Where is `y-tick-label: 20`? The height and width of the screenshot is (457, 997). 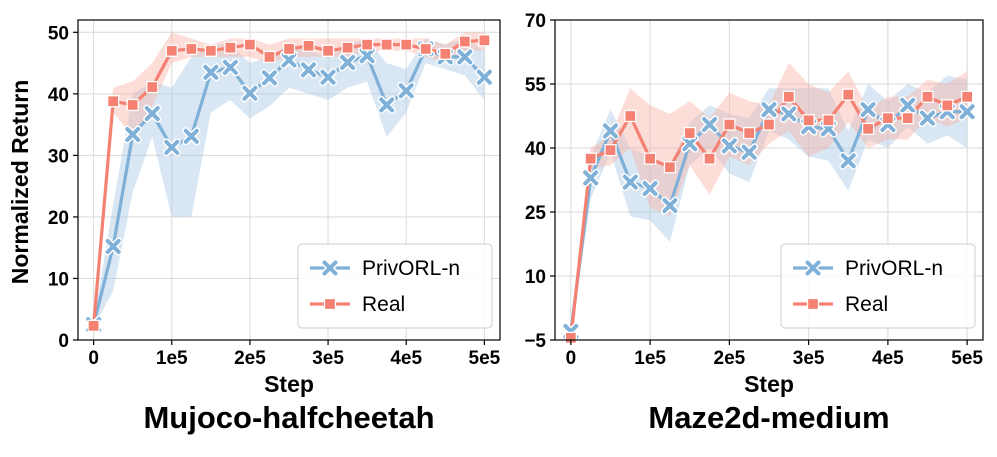 y-tick-label: 20 is located at coordinates (58, 218).